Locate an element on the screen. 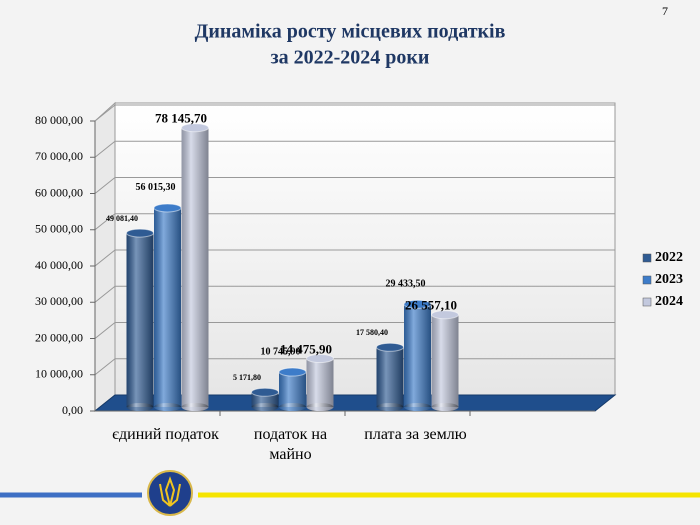 This screenshot has height=525, width=700. page-number: 7 is located at coordinates (665, 11).